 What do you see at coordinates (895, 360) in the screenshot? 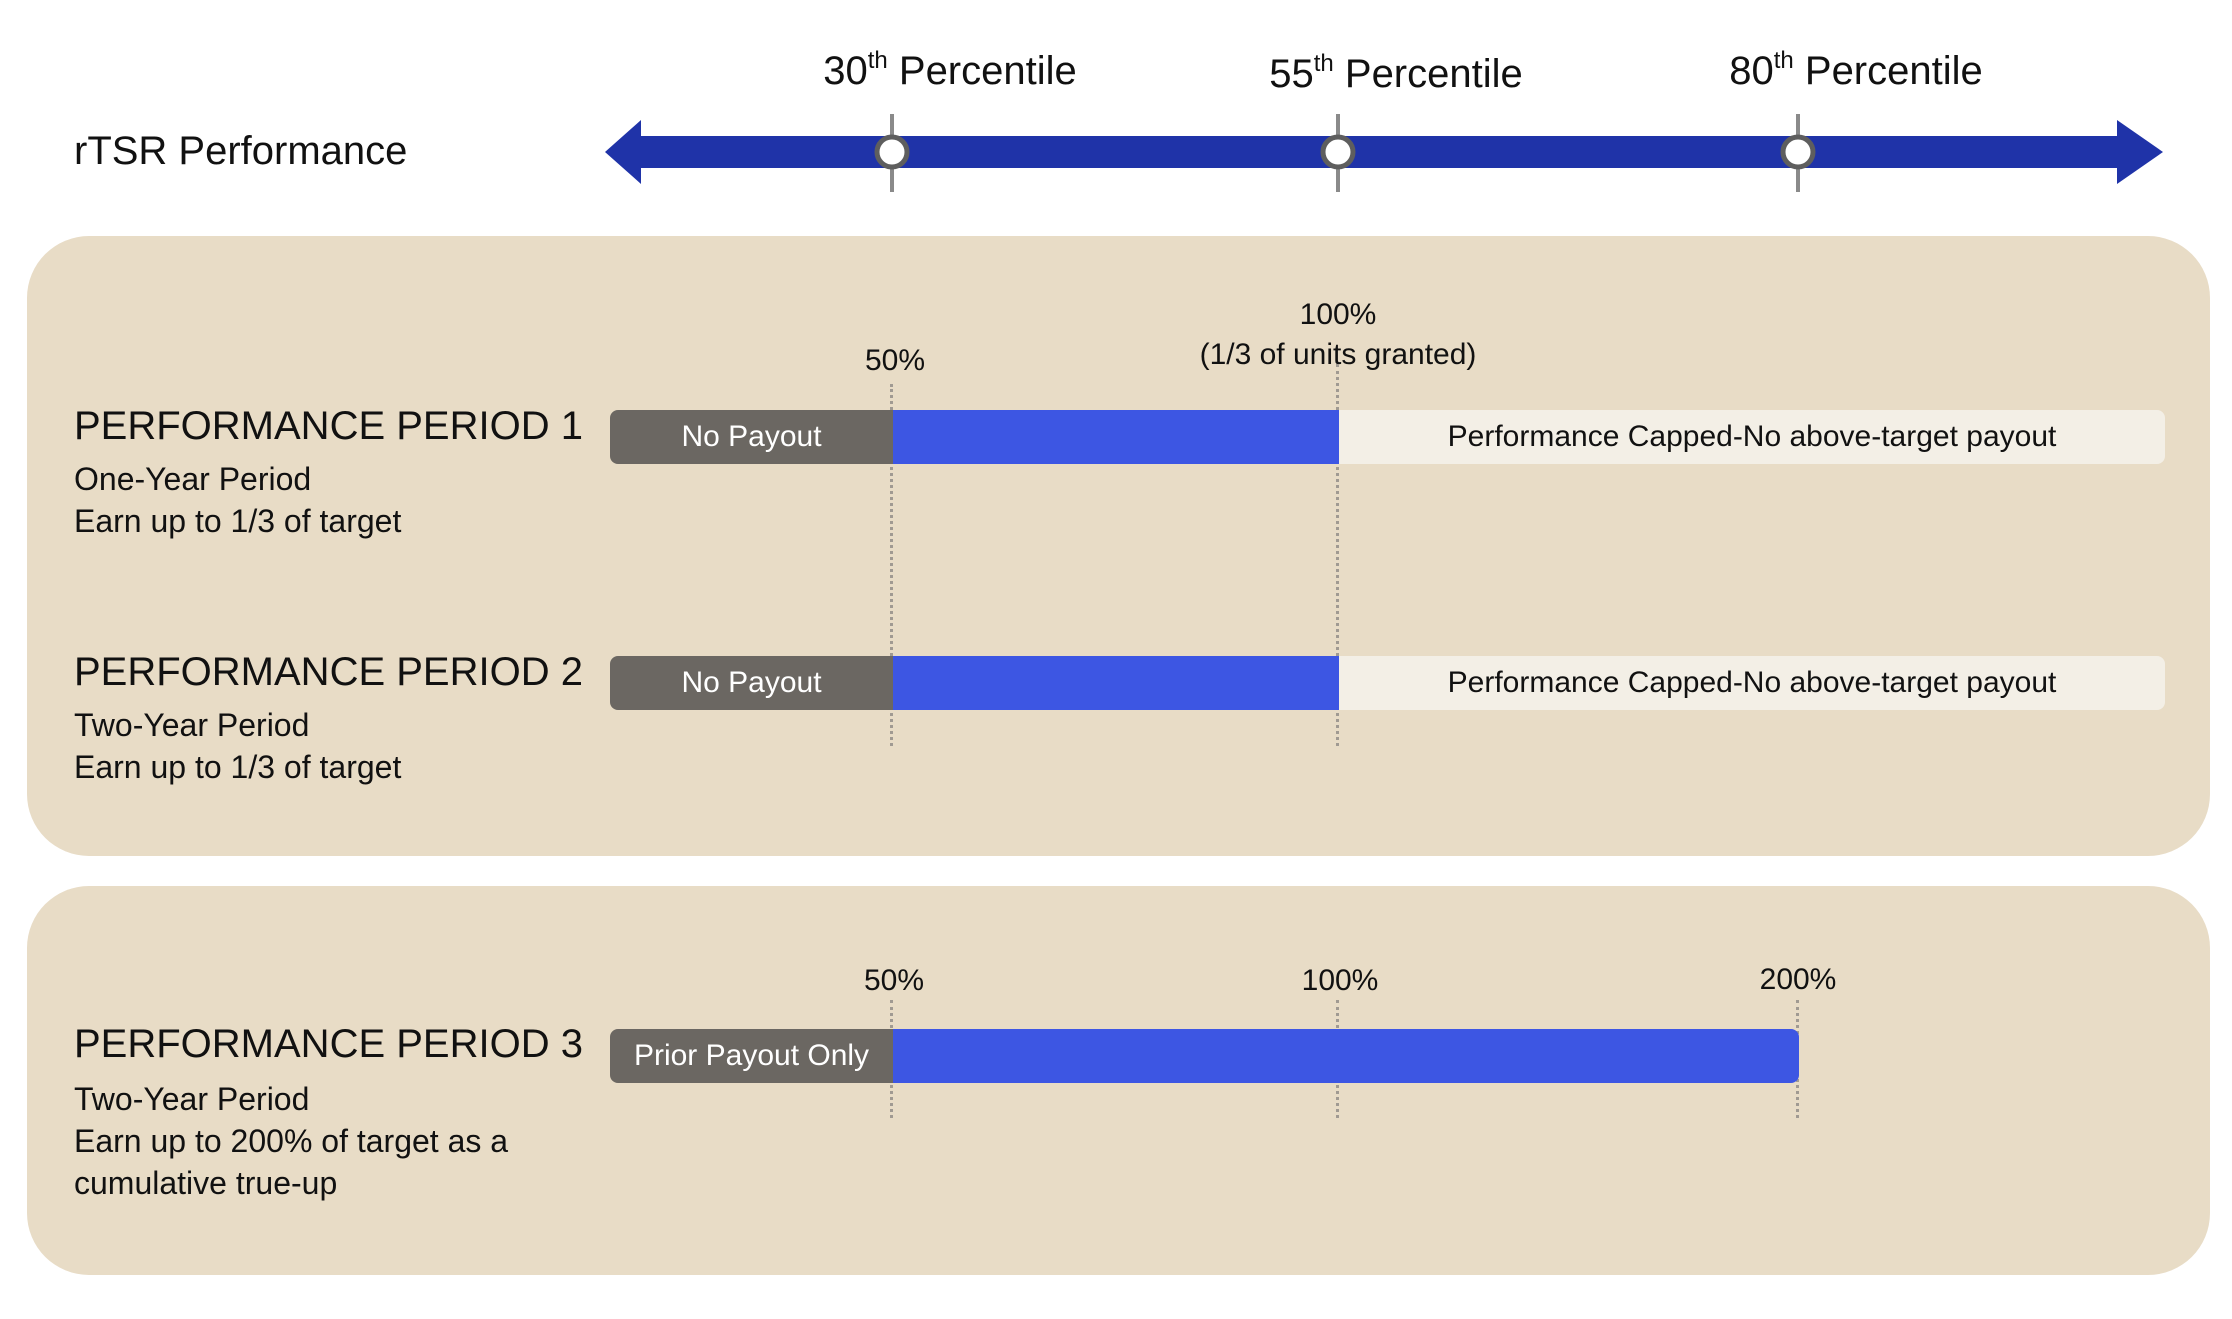
I see `p1-tick-50-label: 50%` at bounding box center [895, 360].